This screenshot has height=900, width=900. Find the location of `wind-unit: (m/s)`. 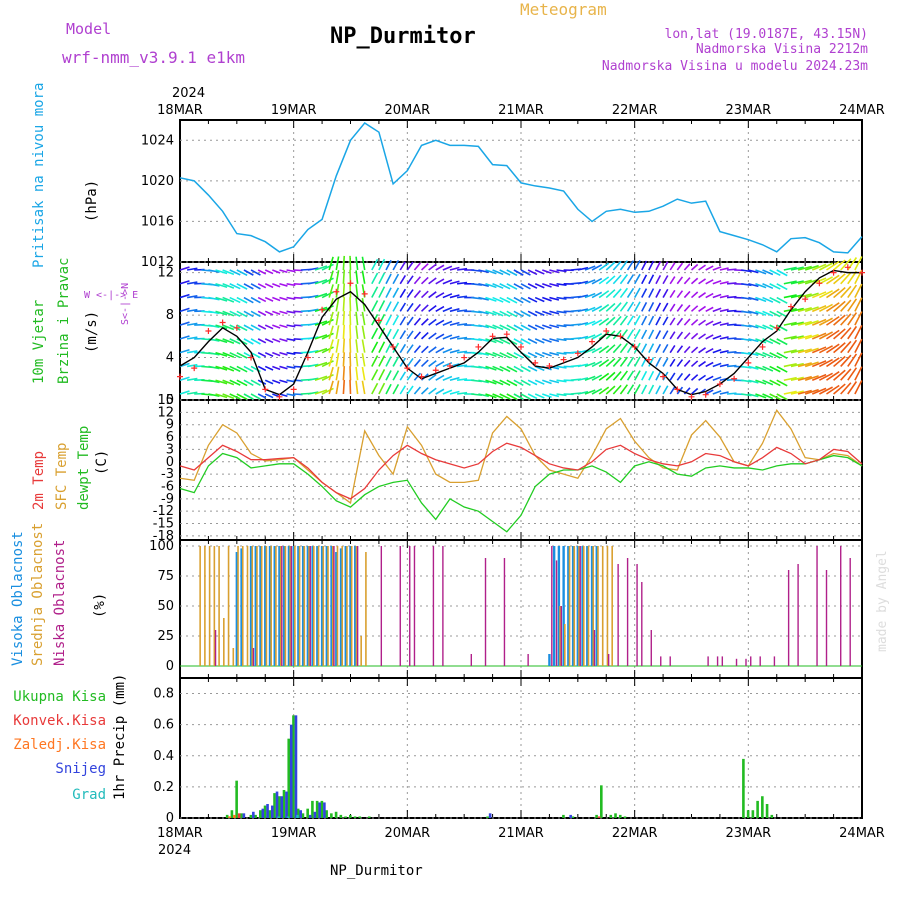

wind-unit: (m/s) is located at coordinates (92, 332).